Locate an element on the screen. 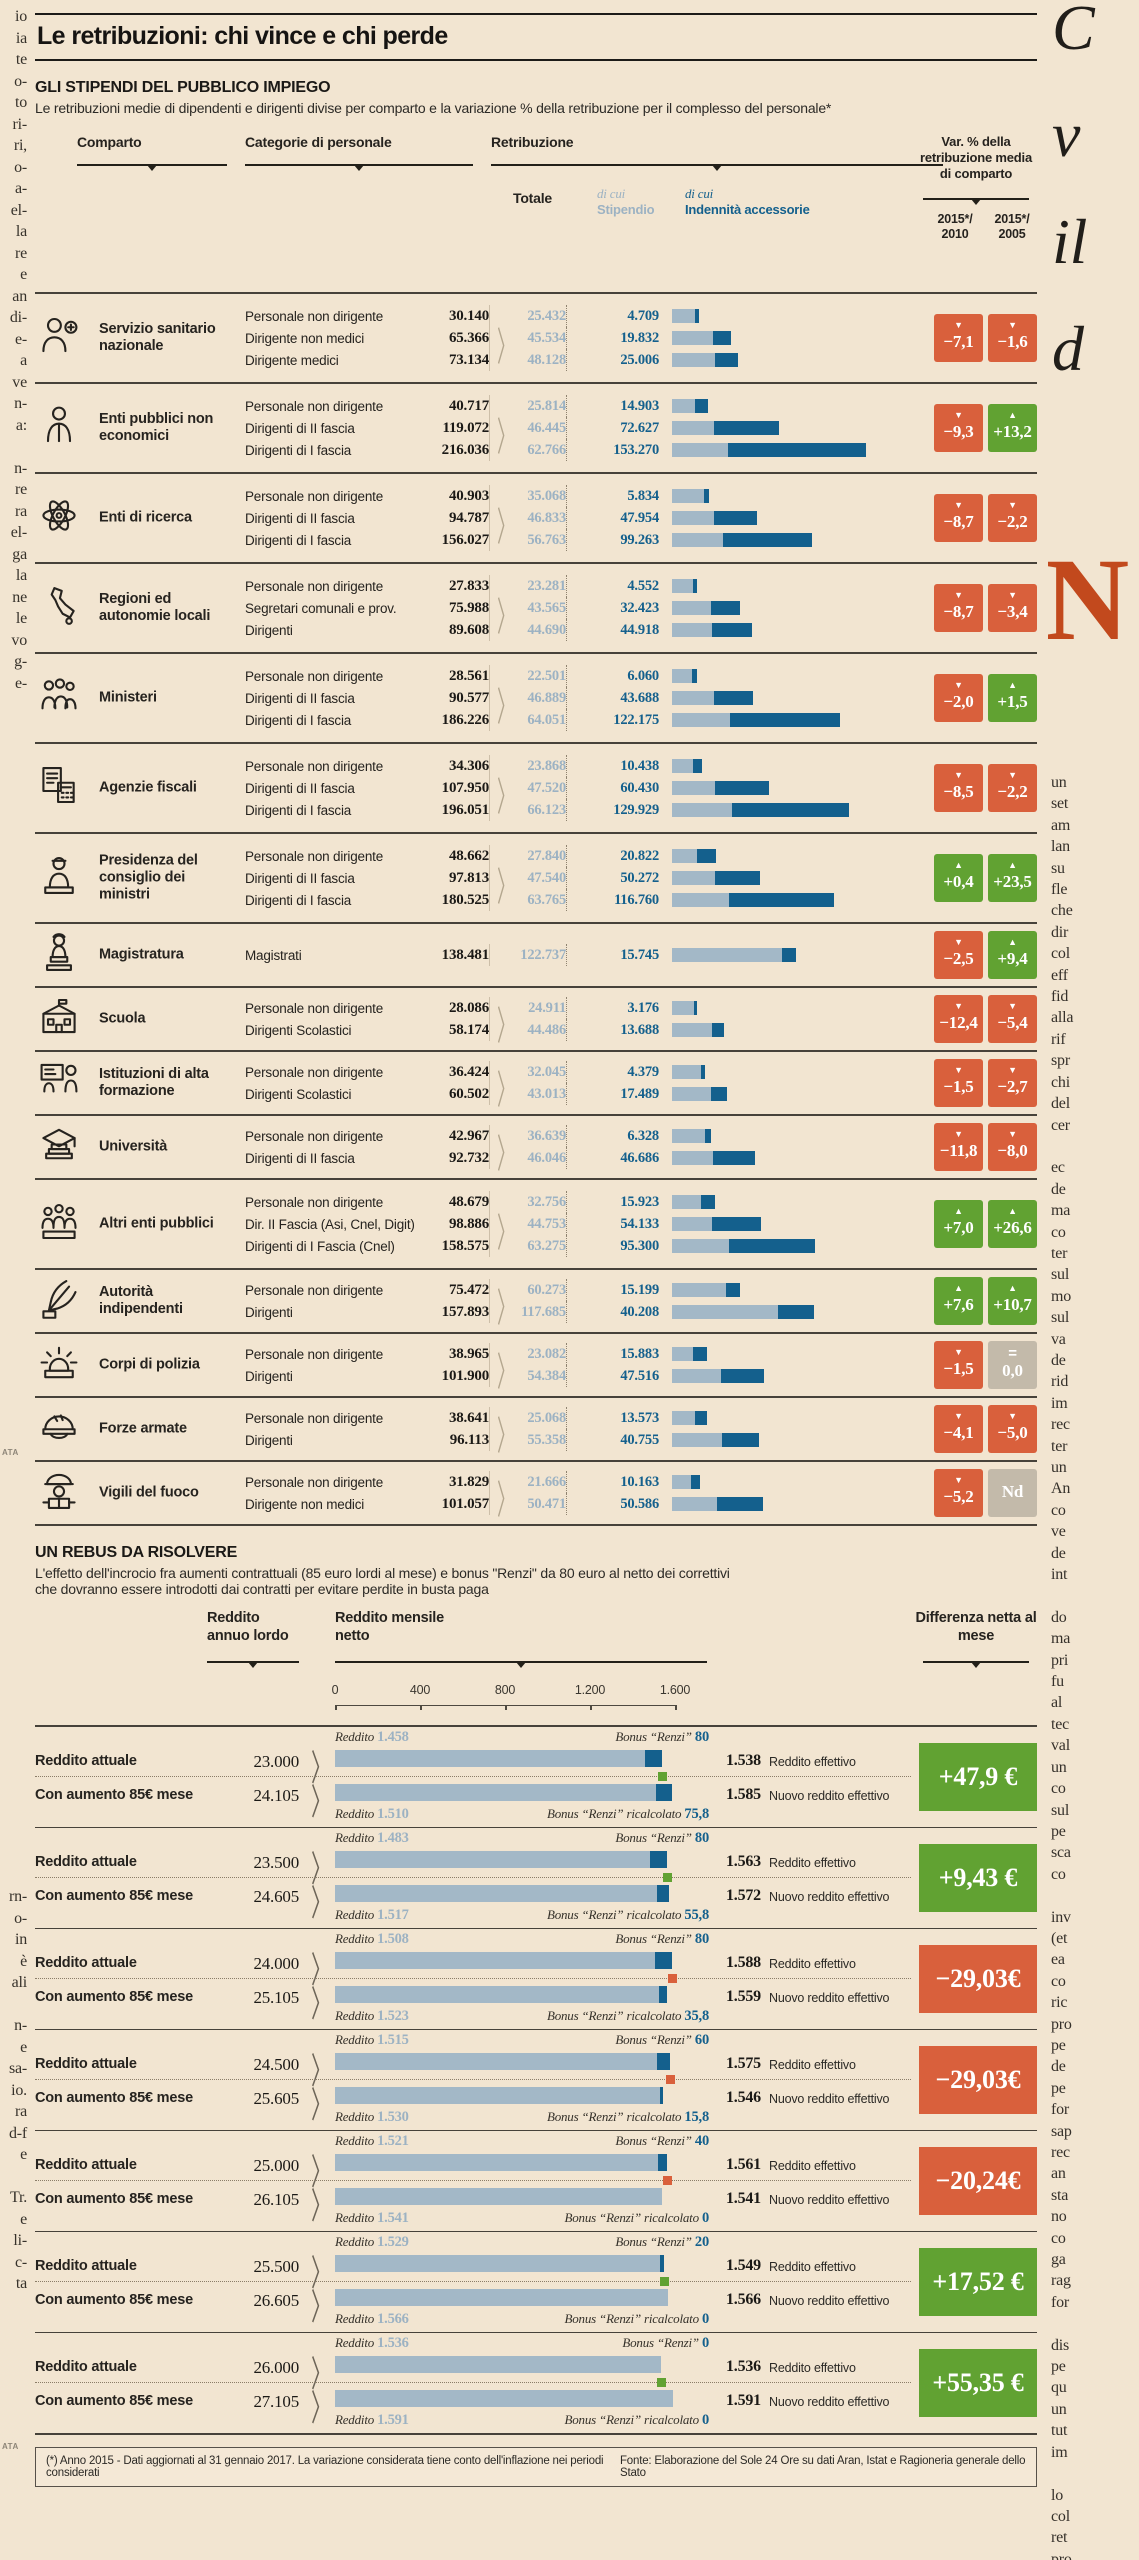  totale-value: 75.988 is located at coordinates (468, 607).